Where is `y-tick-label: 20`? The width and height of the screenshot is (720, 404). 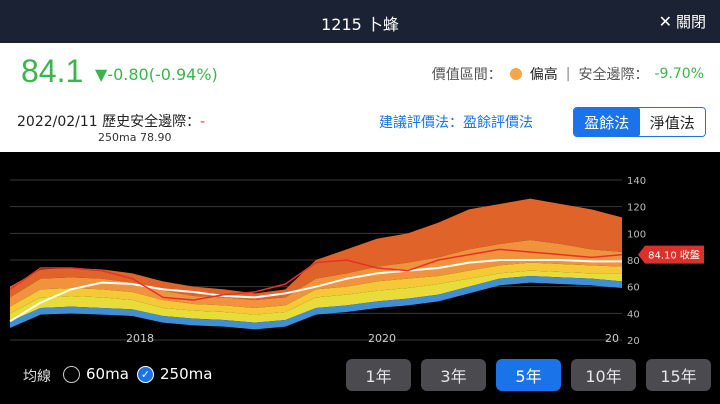
y-tick-label: 20 is located at coordinates (633, 341).